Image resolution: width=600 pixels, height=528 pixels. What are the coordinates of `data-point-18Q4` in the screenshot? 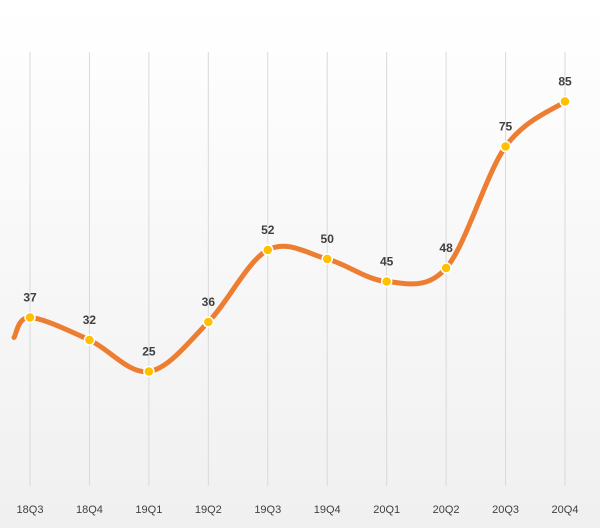 It's located at (89, 340).